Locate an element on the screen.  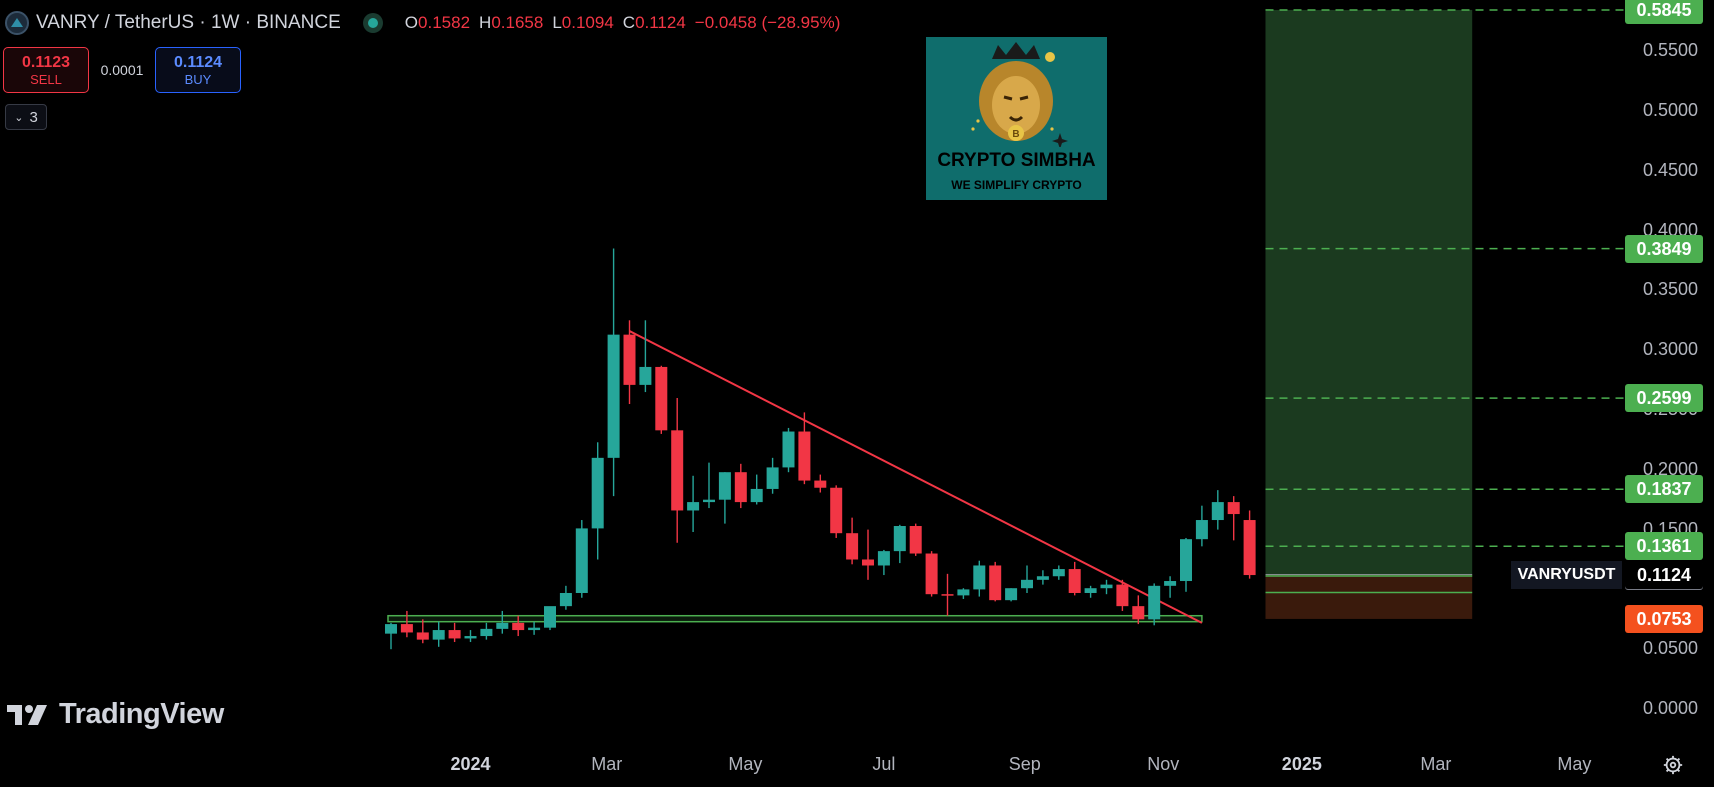
stop-zone is located at coordinates (1369, 596).